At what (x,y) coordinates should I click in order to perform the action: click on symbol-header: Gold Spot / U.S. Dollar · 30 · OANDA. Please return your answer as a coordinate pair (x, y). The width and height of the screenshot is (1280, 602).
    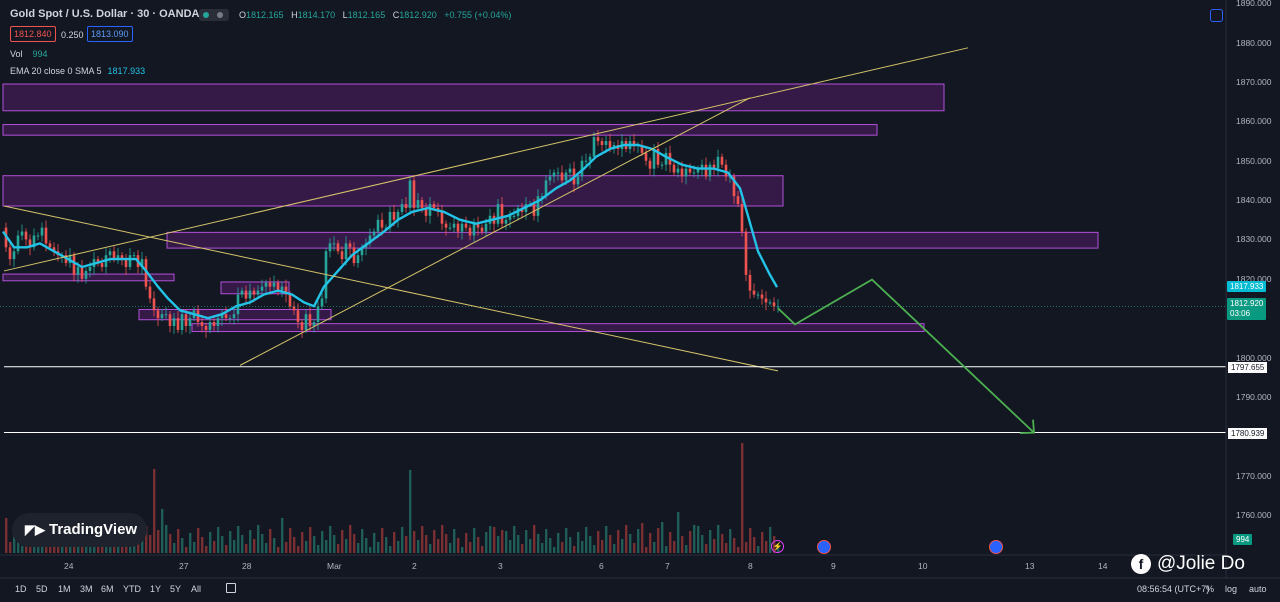
    Looking at the image, I should click on (104, 14).